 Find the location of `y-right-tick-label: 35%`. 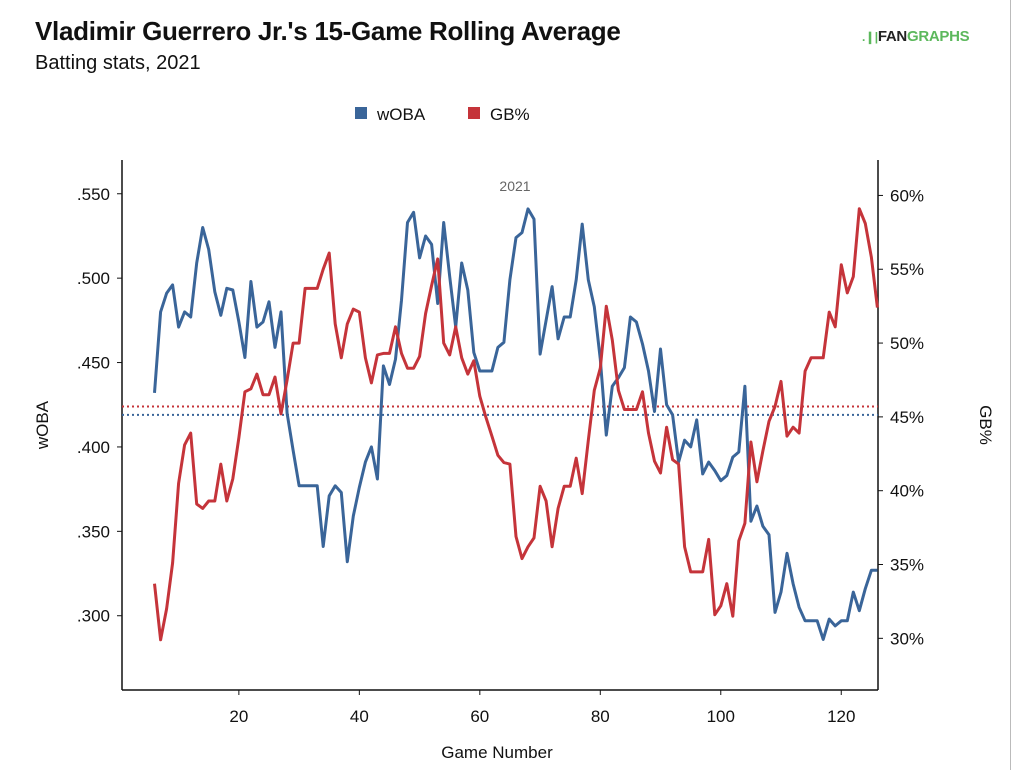

y-right-tick-label: 35% is located at coordinates (907, 565).